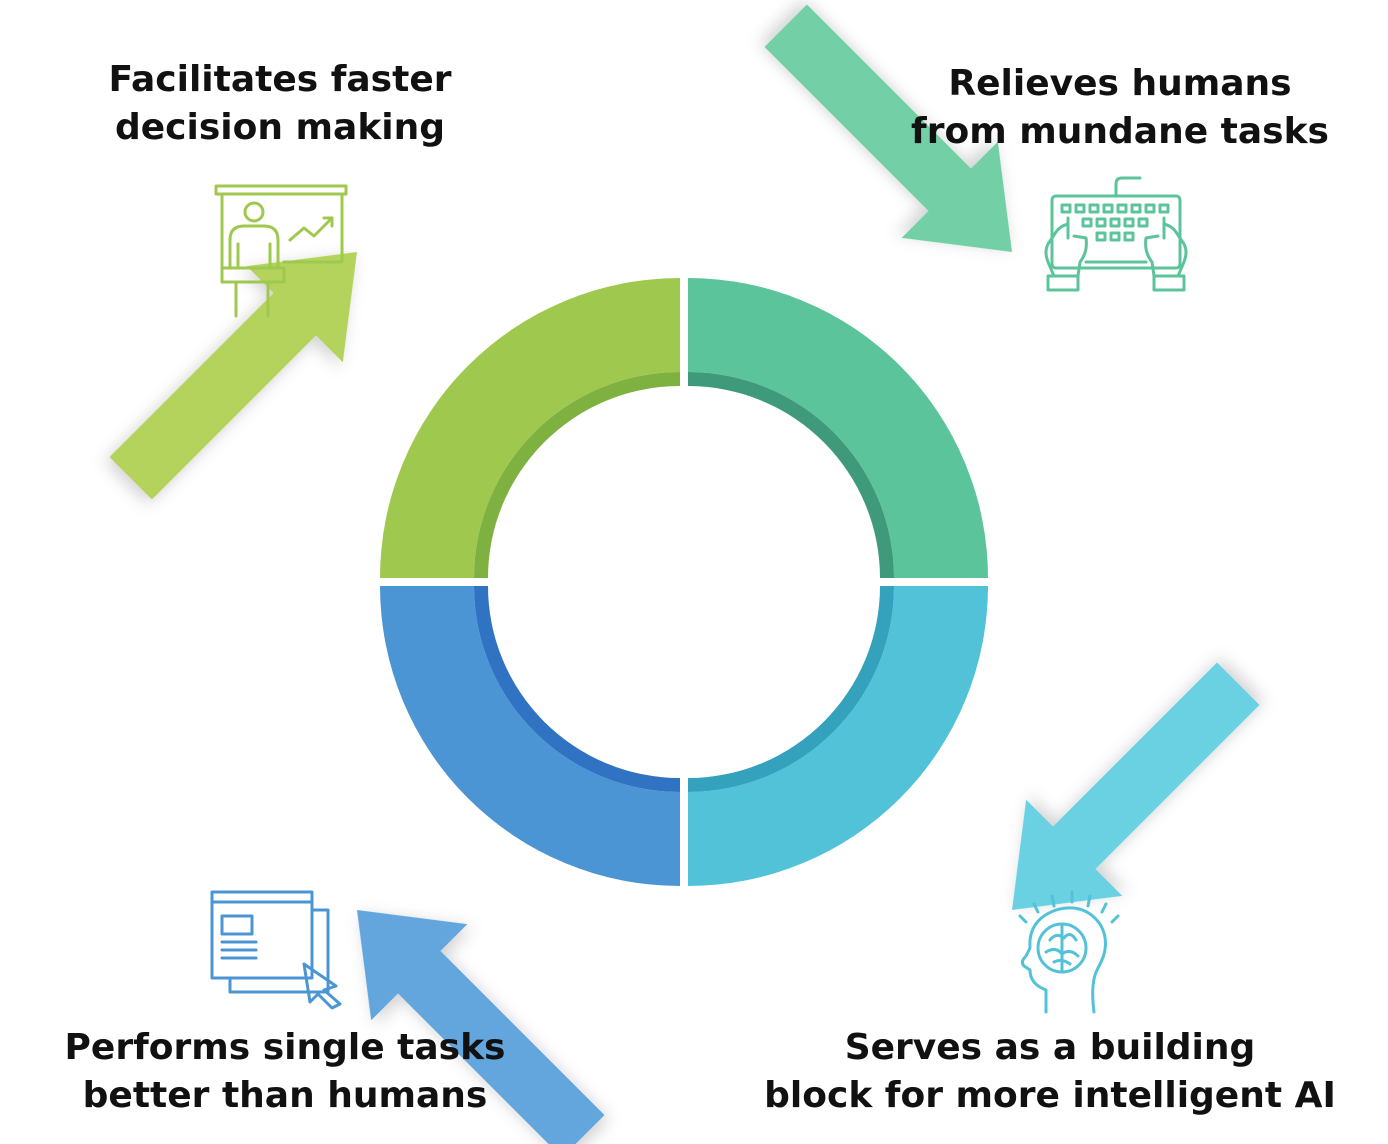  Describe the element at coordinates (1136, 786) in the screenshot. I see `arrow-bottom-right` at that location.